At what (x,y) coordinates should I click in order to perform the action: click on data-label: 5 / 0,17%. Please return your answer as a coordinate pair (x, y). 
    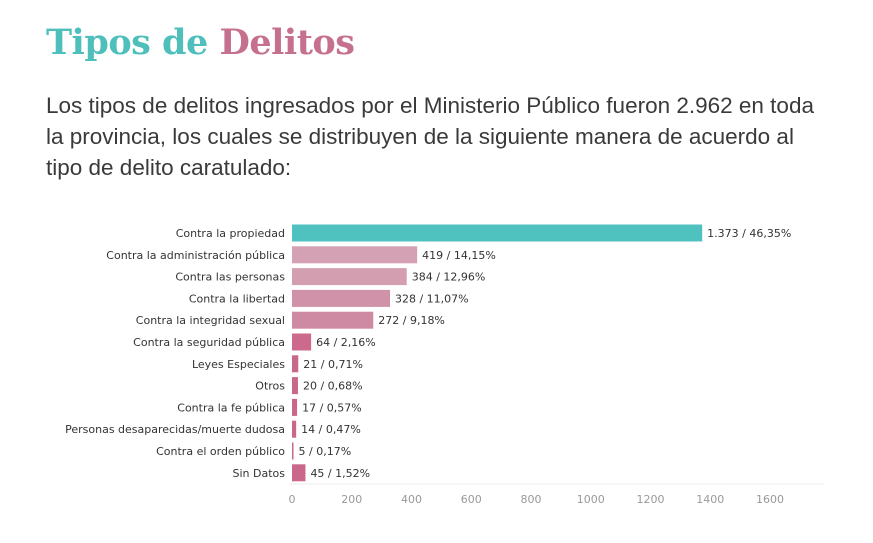
    Looking at the image, I should click on (325, 451).